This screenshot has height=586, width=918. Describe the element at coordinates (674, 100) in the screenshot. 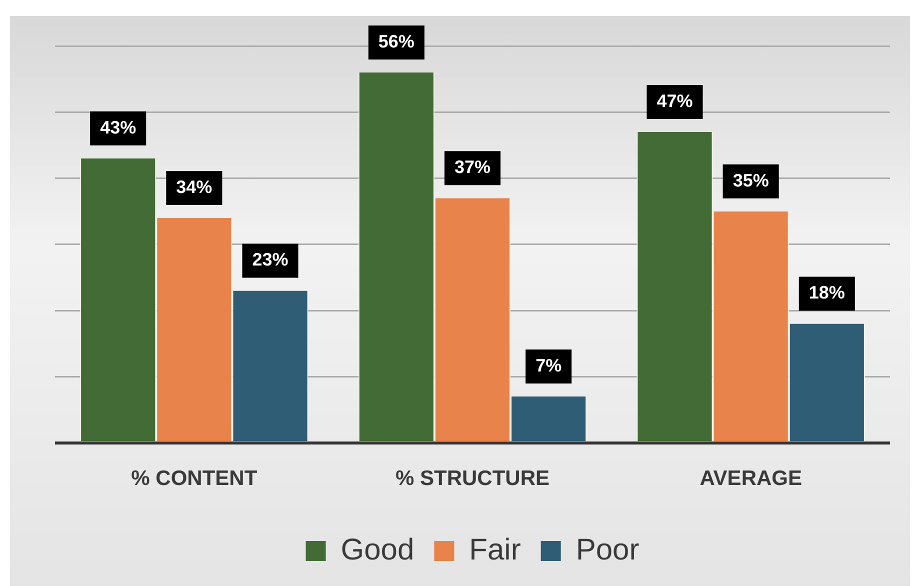

I see `data-label: 47%` at that location.